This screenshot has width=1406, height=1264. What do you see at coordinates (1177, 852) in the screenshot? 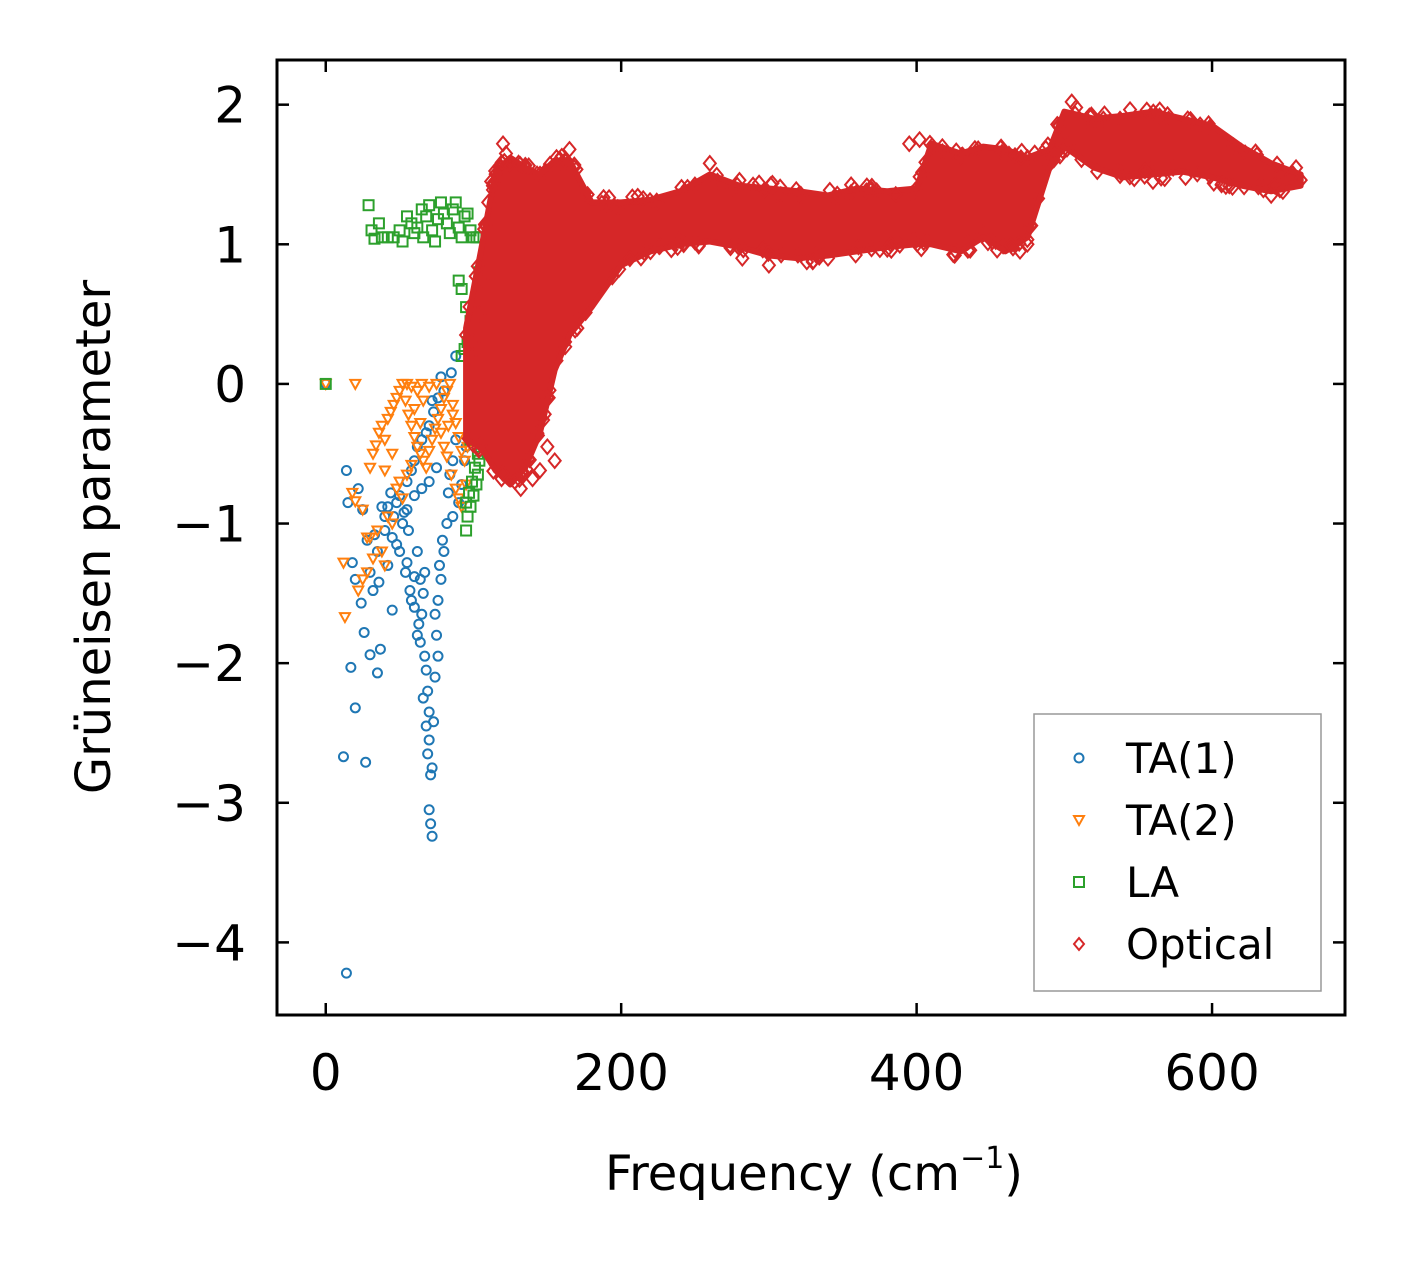
I see `legend-box` at bounding box center [1177, 852].